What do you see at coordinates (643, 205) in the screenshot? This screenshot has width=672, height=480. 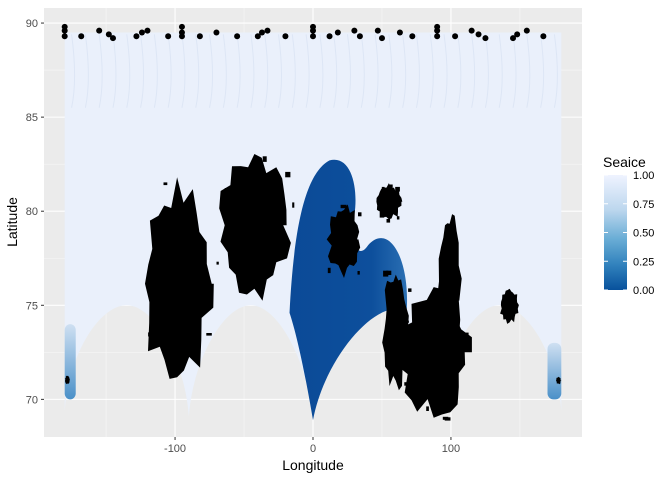 I see `legend-label: 0.75` at bounding box center [643, 205].